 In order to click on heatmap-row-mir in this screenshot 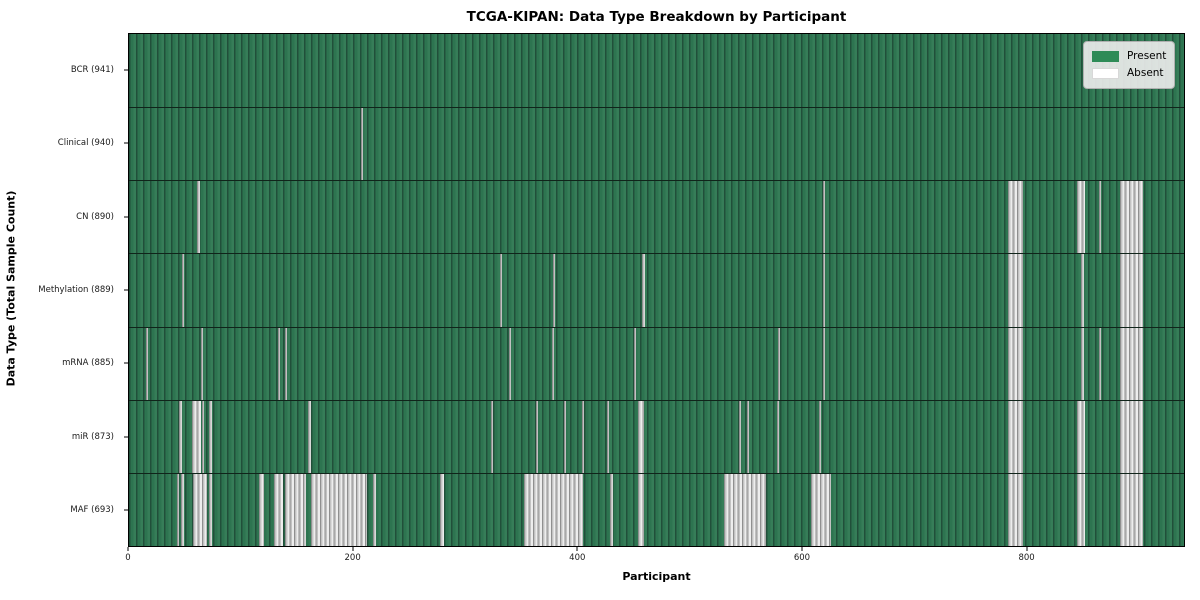, I will do `click(656, 436)`.